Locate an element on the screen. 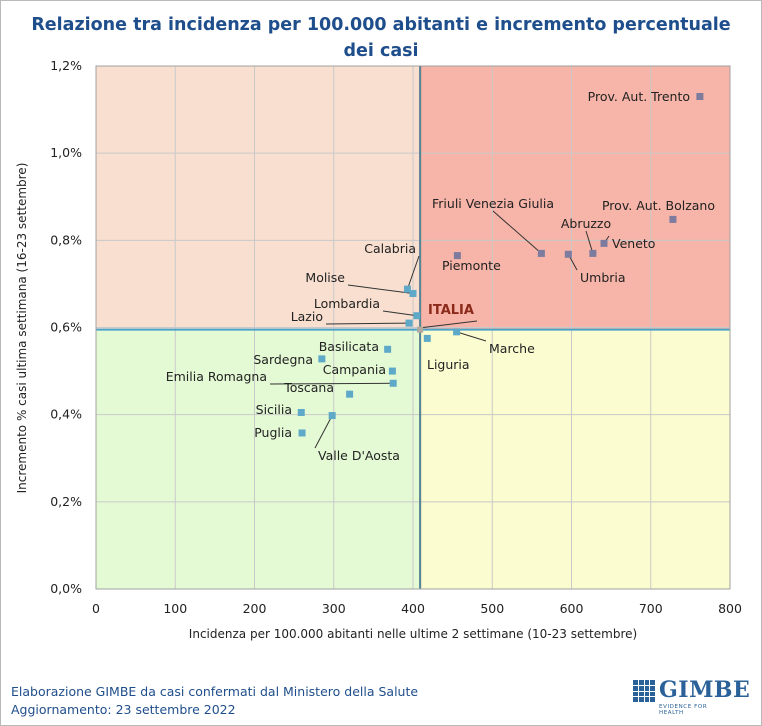 The width and height of the screenshot is (762, 726). label-campania: Campania is located at coordinates (354, 369).